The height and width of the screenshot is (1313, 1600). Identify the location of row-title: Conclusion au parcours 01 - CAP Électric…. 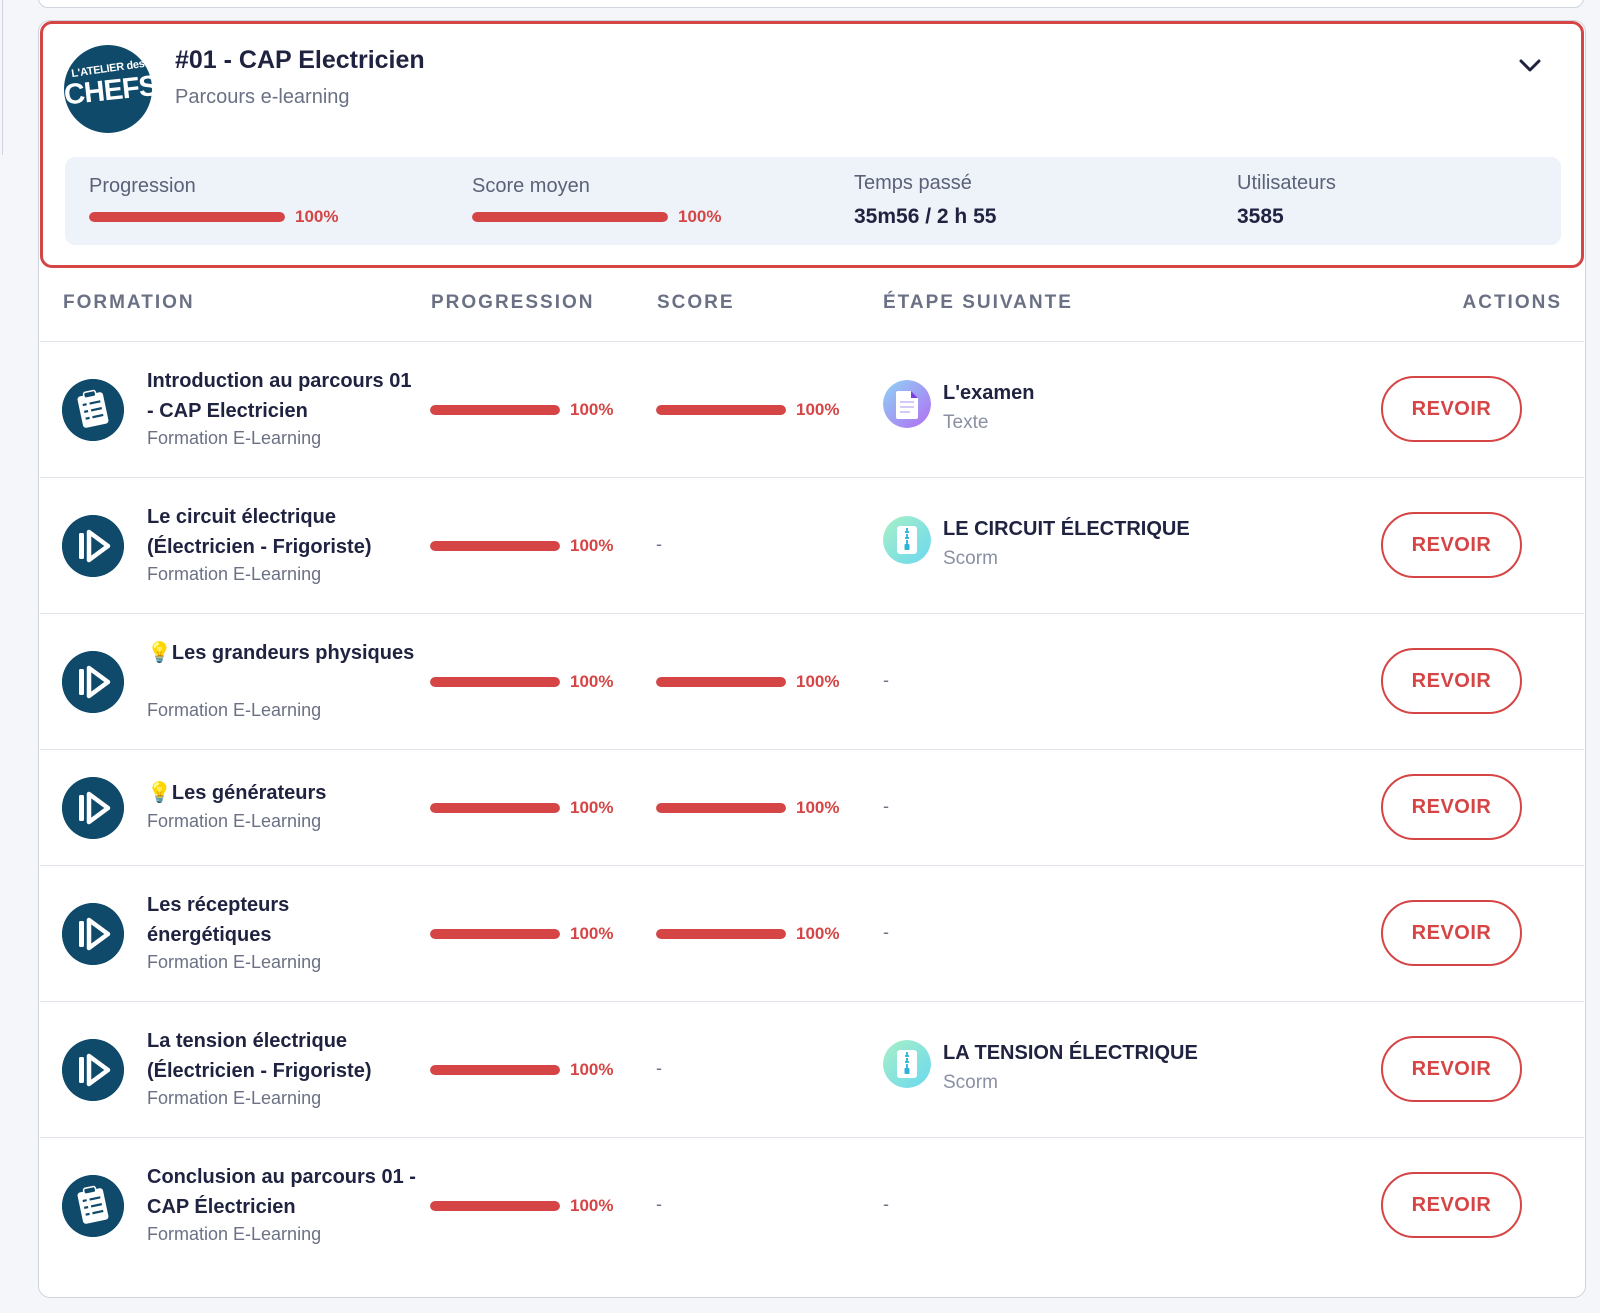
(281, 1192).